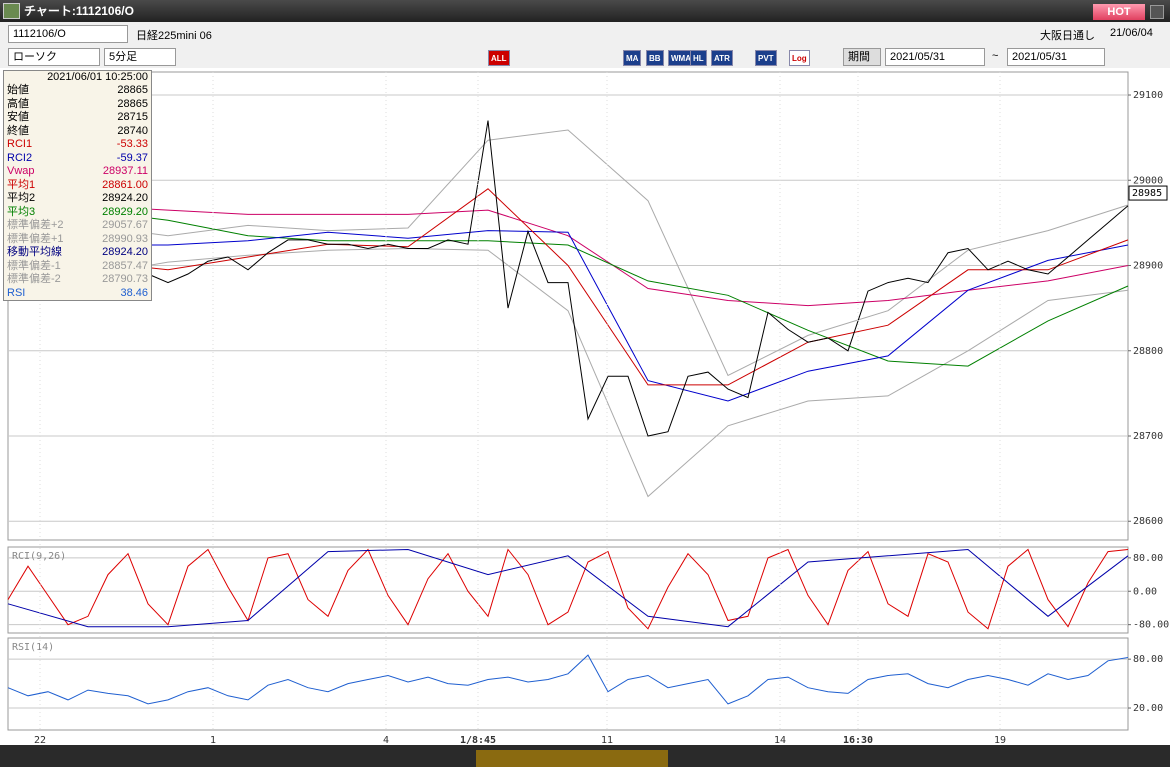 The image size is (1170, 767). What do you see at coordinates (35, 57) in the screenshot?
I see `chart-kind: ローソク` at bounding box center [35, 57].